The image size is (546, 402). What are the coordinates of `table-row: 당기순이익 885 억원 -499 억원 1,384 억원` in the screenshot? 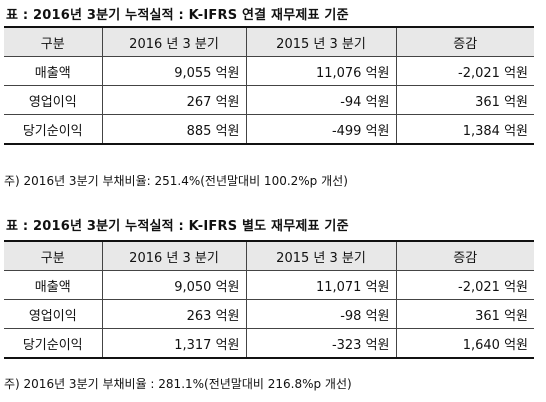 It's located at (269, 129).